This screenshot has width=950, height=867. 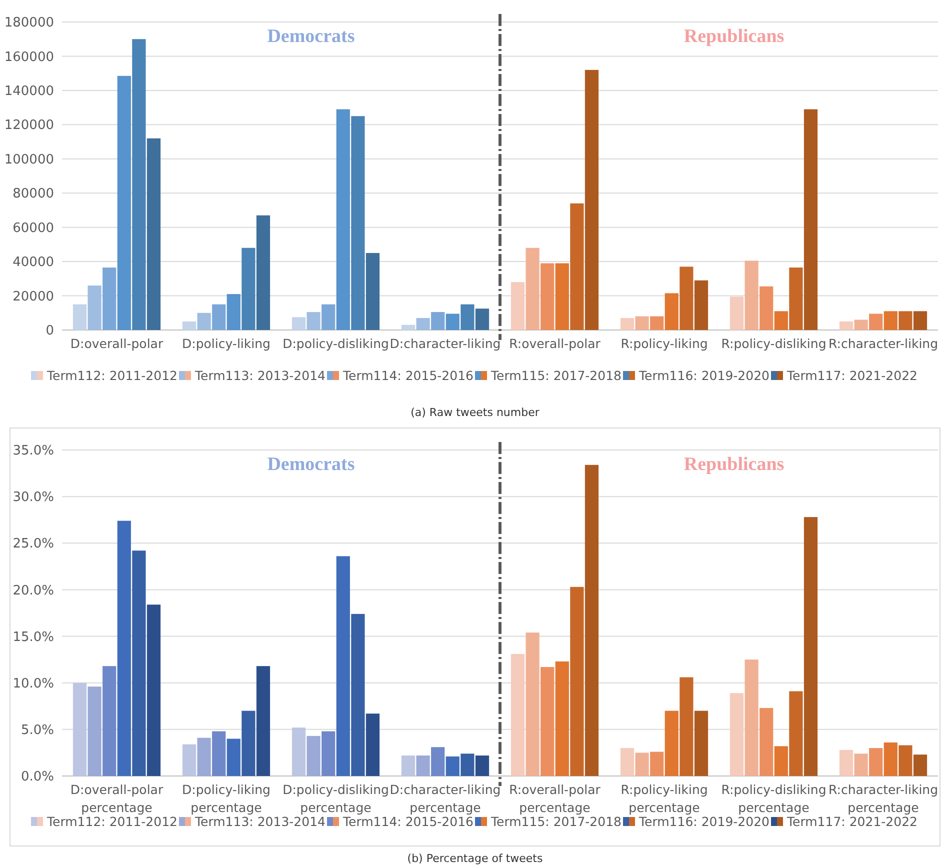 What do you see at coordinates (445, 798) in the screenshot?
I see `x-tick-label: D:character-liking percentage` at bounding box center [445, 798].